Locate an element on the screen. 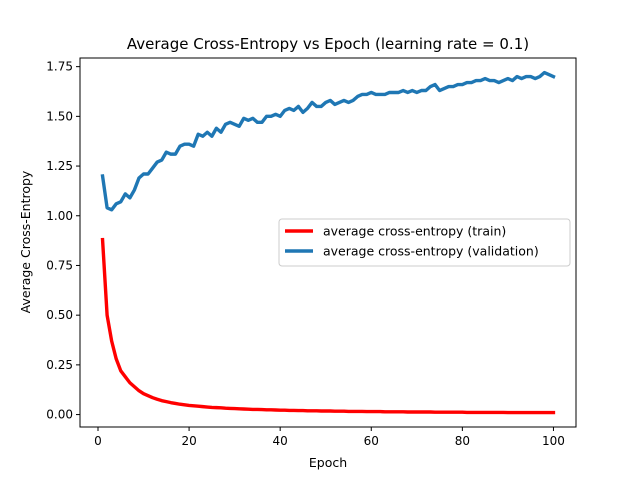 The image size is (640, 480). legend-label: average cross-entropy (validation) is located at coordinates (431, 251).